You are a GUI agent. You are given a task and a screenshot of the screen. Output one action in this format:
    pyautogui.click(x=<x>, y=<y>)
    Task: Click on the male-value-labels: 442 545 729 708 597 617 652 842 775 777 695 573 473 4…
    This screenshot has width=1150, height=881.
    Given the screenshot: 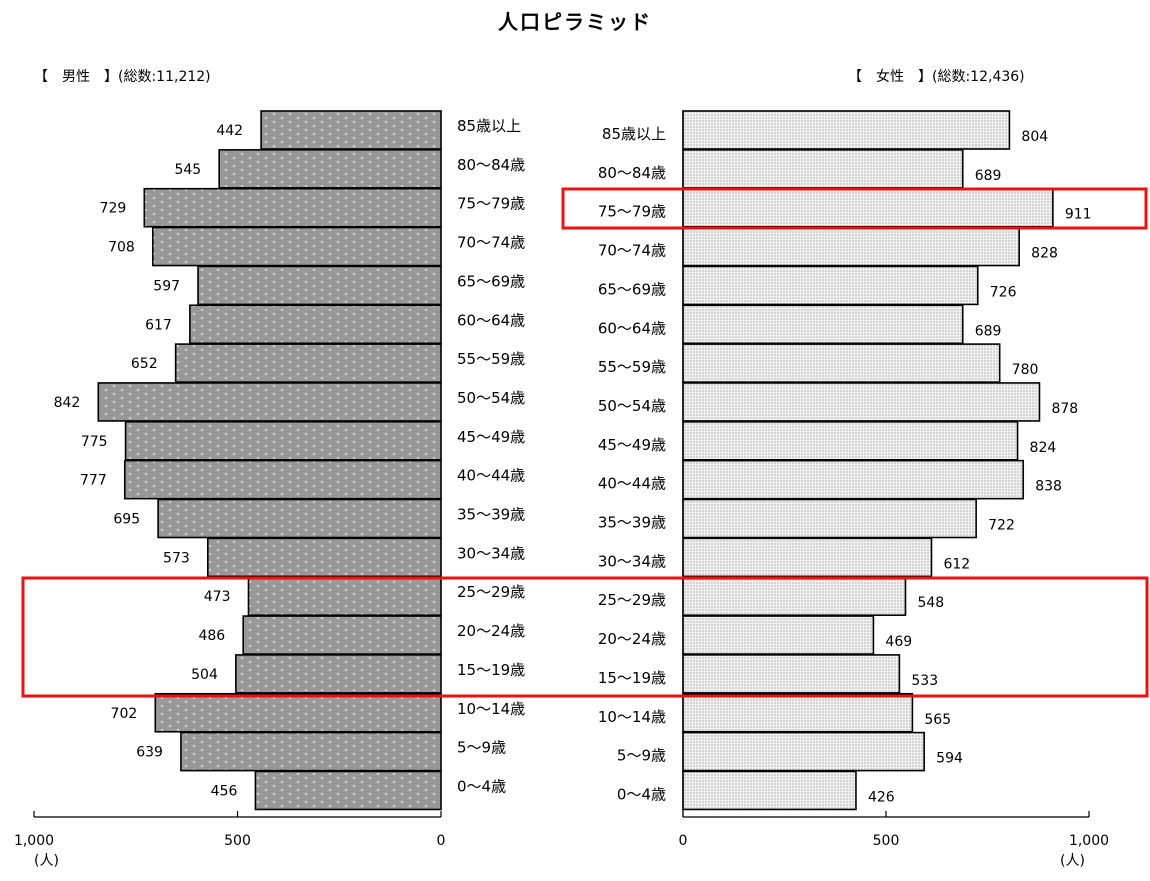 What is the action you would take?
    pyautogui.click(x=149, y=461)
    